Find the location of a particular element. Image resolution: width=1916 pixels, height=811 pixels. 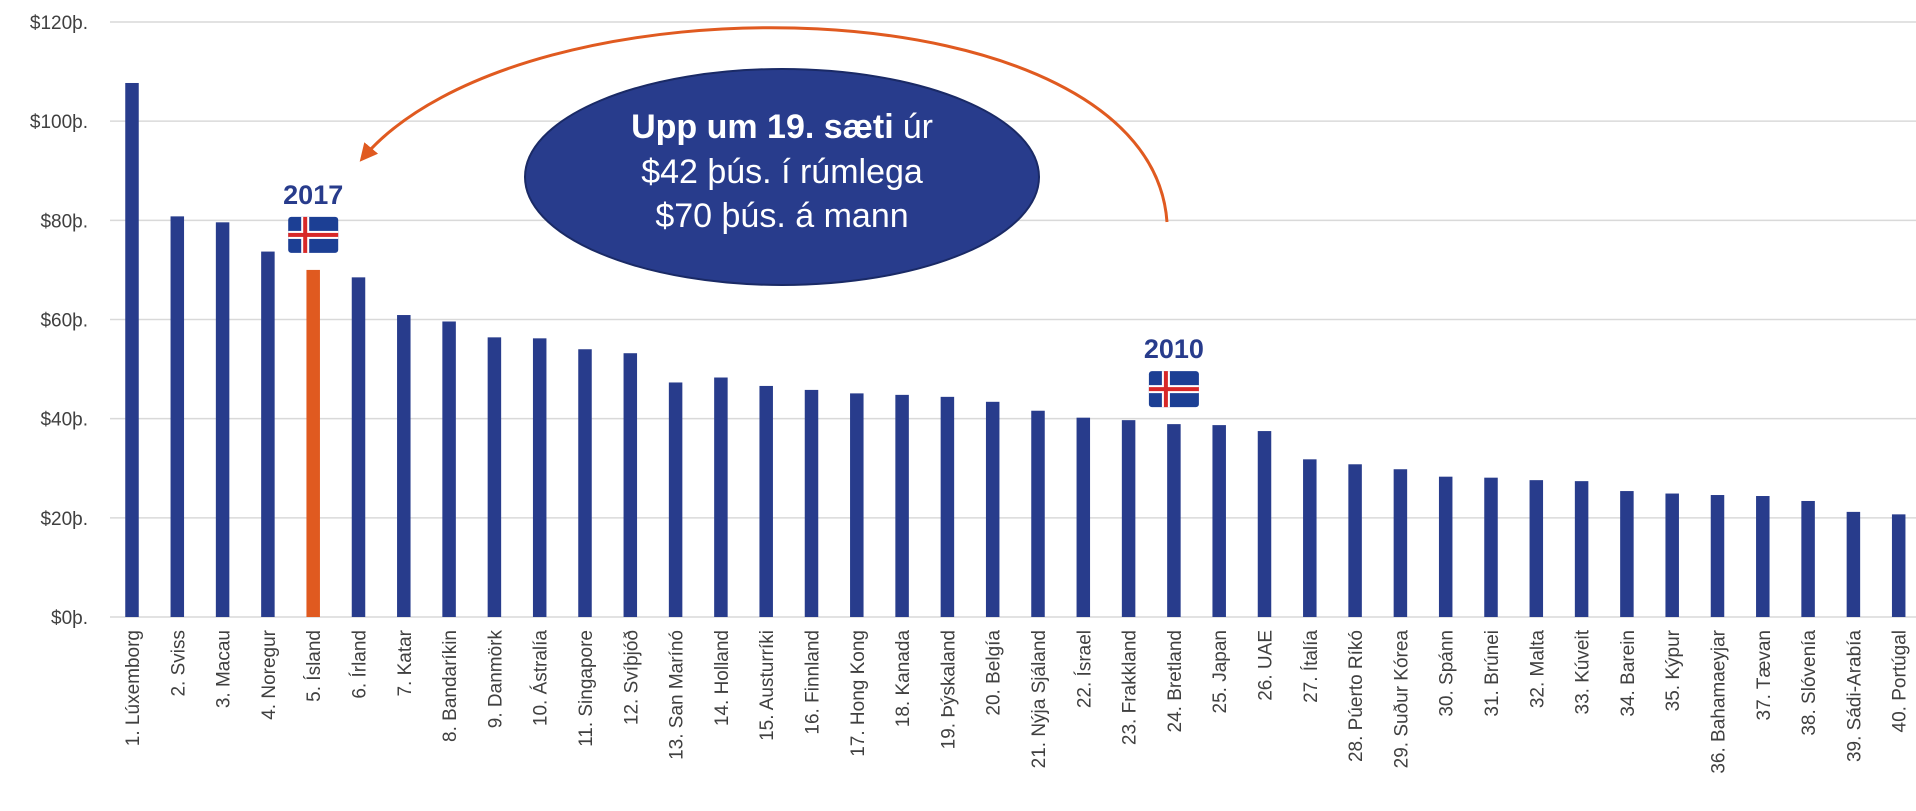

callout-bubble is located at coordinates (782, 177).